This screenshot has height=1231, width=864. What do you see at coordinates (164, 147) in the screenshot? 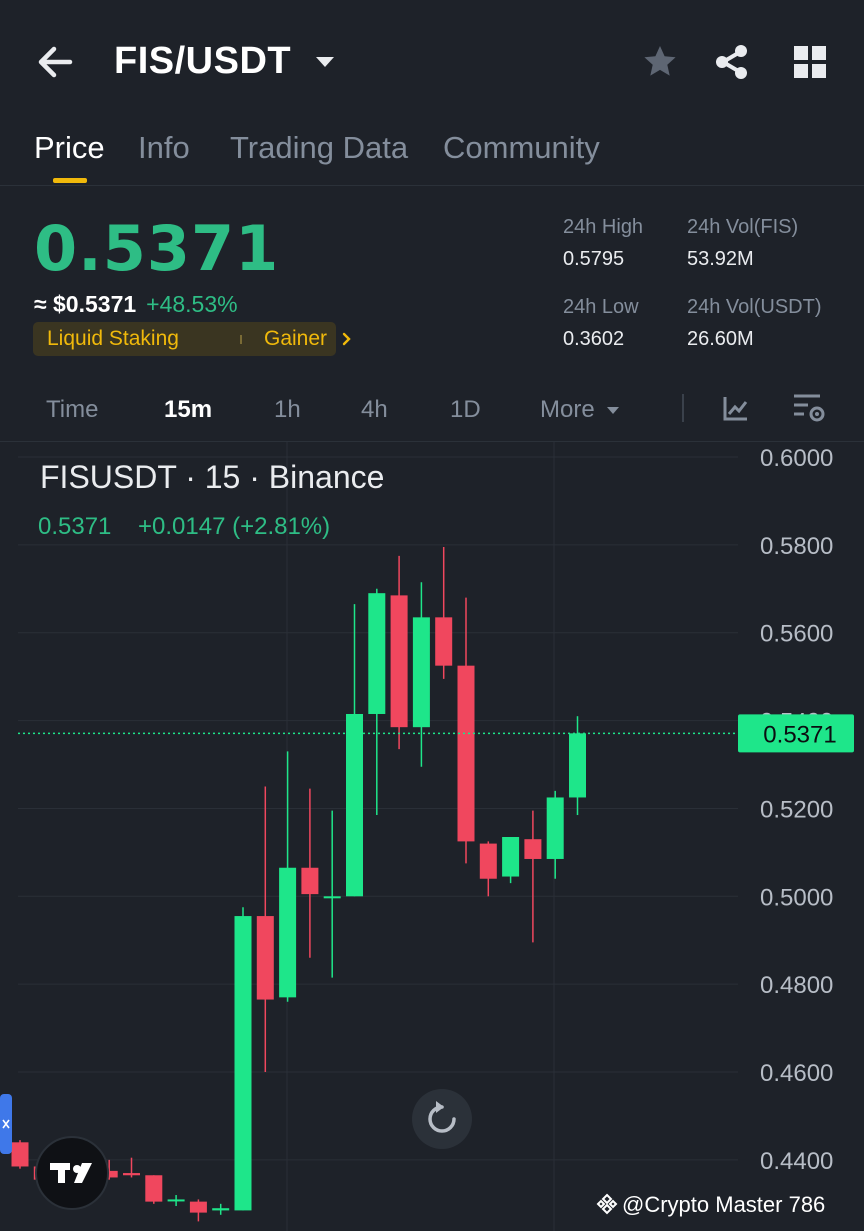
I see `tab-info: Info` at bounding box center [164, 147].